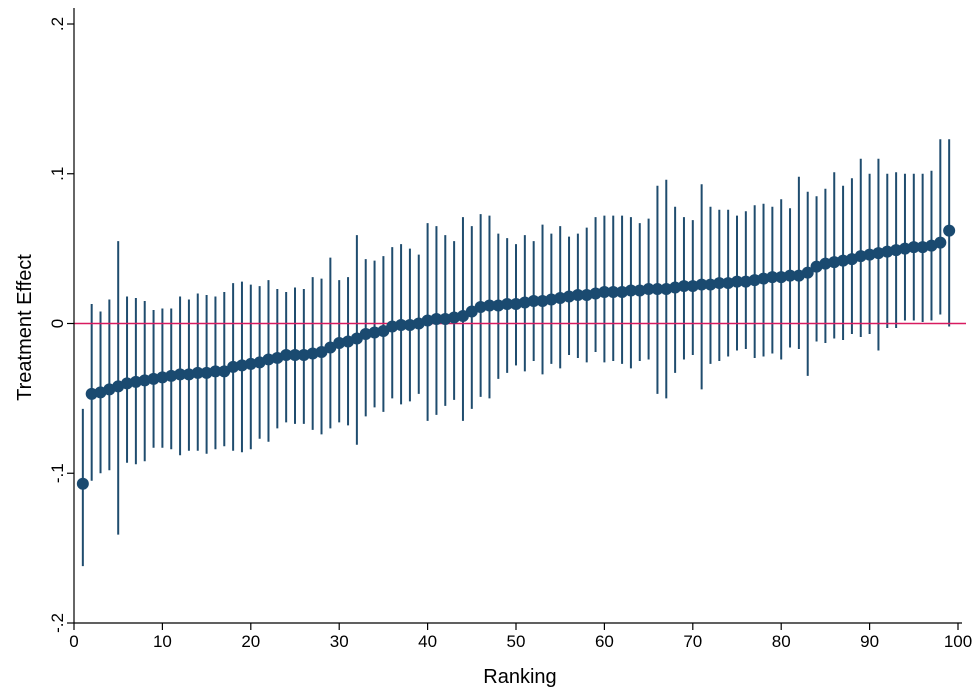 The image size is (979, 689). I want to click on y-axis-title: Treatment Effect, so click(25, 327).